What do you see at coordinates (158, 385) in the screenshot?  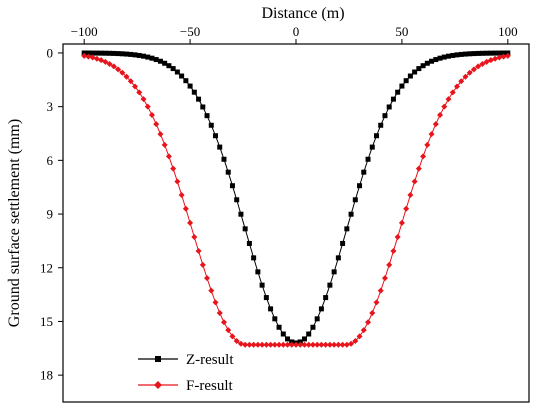 I see `legend-marker-f` at bounding box center [158, 385].